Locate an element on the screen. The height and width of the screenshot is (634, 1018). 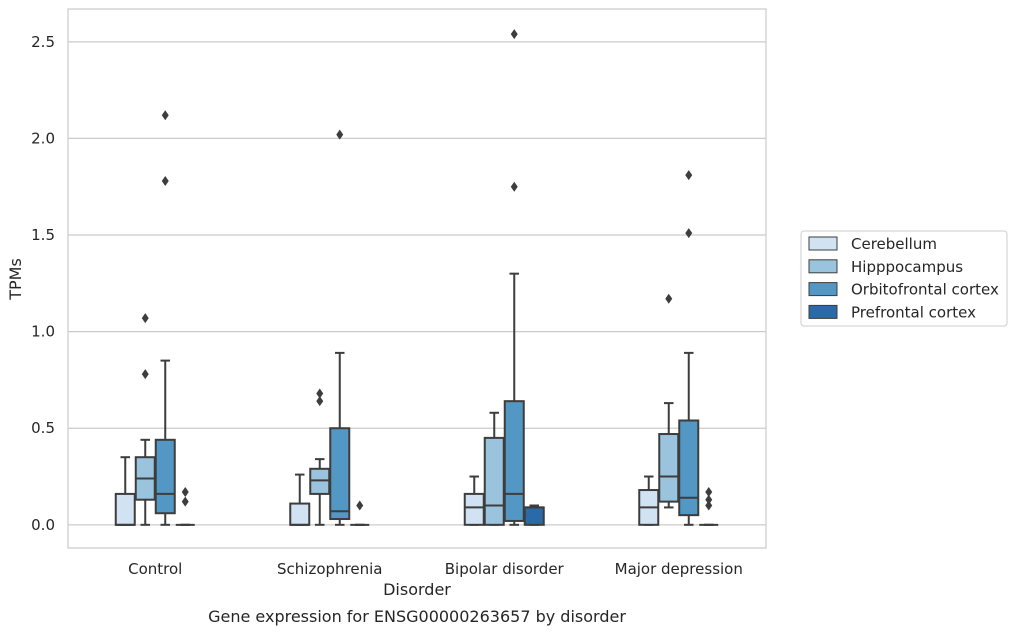
box-hipppocampus is located at coordinates (145, 419).